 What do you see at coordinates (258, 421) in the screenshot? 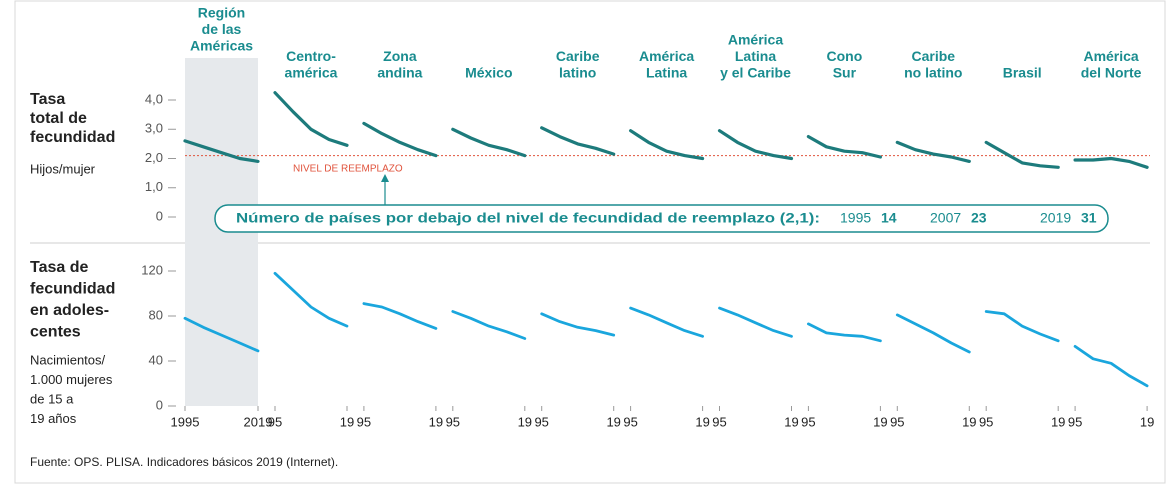
I see `x-tick-label: 2019` at bounding box center [258, 421].